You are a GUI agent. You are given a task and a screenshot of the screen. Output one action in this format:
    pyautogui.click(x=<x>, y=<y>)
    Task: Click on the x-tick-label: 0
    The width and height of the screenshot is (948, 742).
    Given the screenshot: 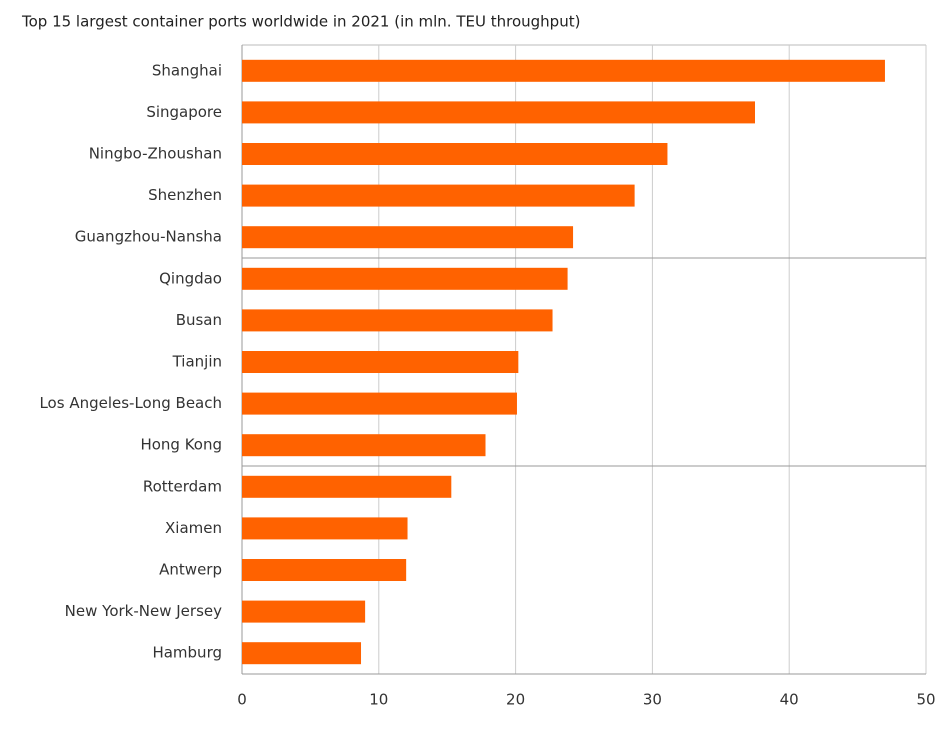 What is the action you would take?
    pyautogui.click(x=242, y=700)
    